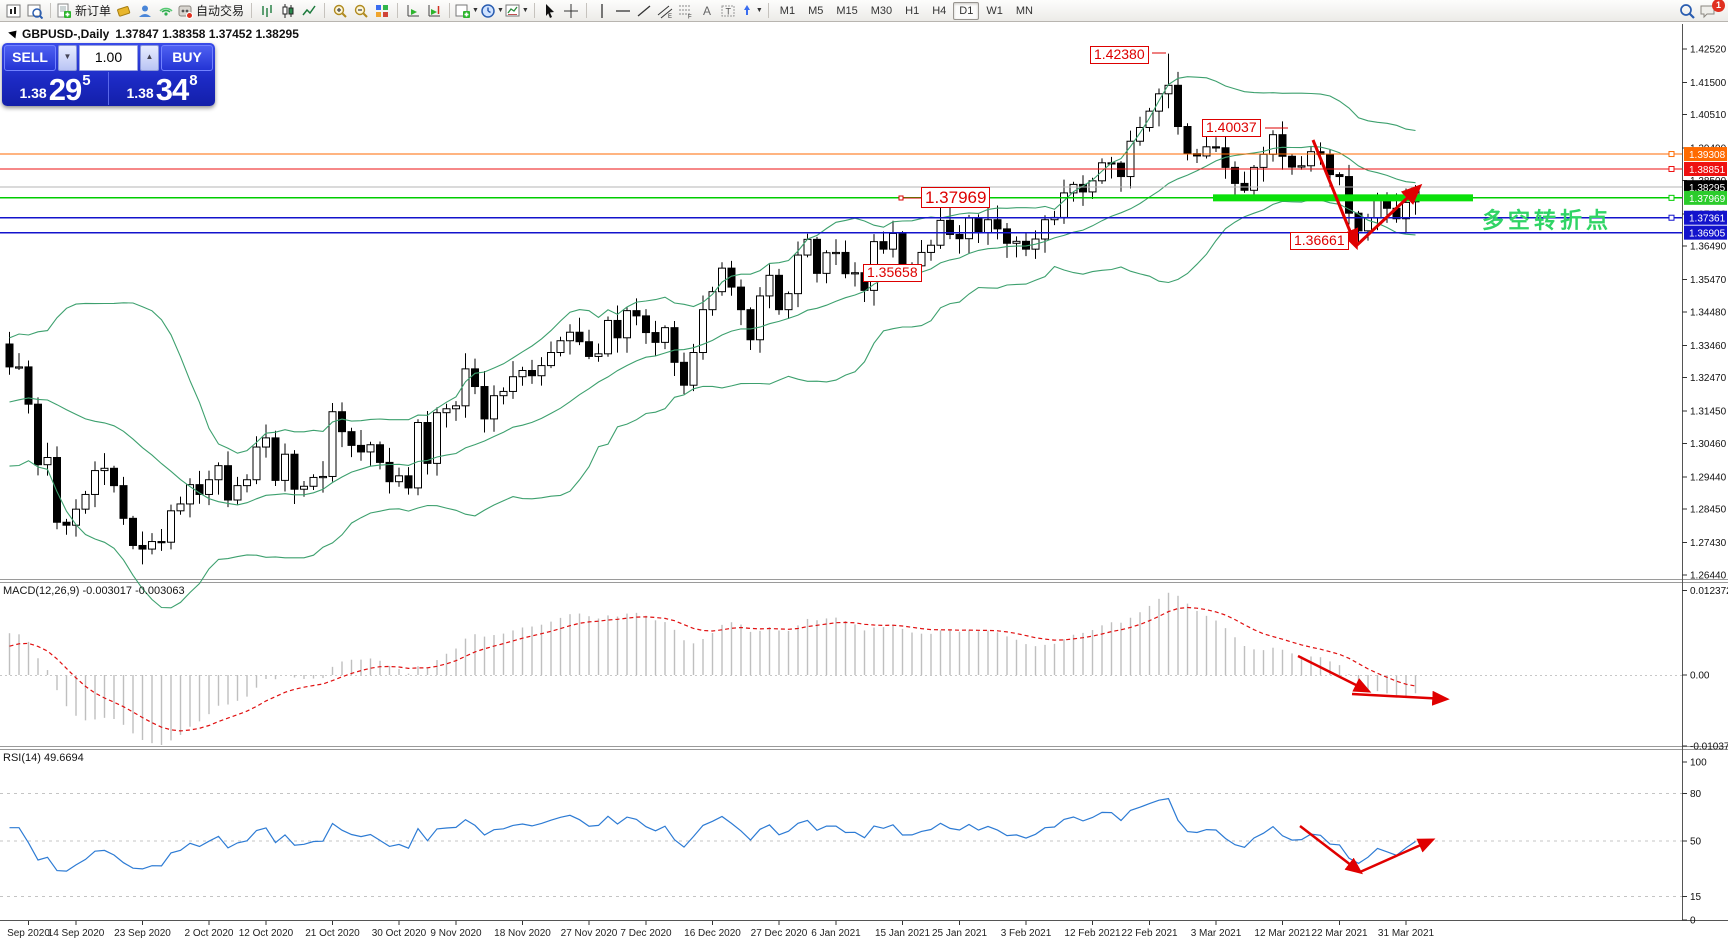 This screenshot has width=1728, height=945. Describe the element at coordinates (847, 10) in the screenshot. I see `timeframe-M15: M15` at that location.